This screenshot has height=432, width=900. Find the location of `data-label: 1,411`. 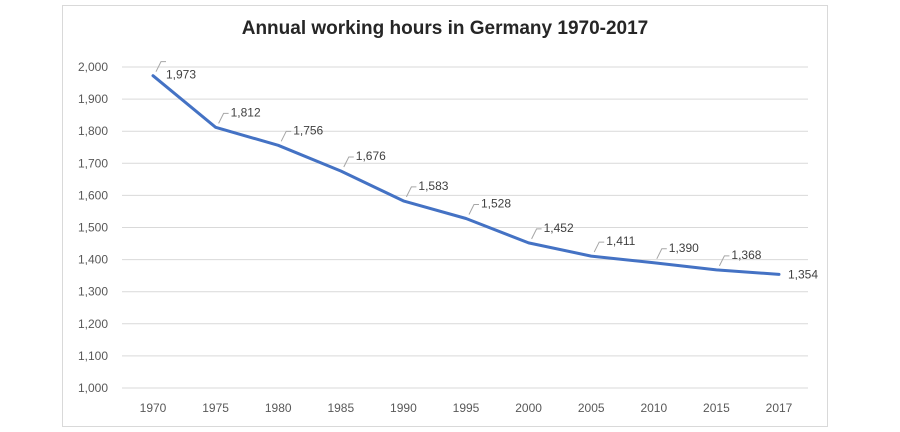

data-label: 1,411 is located at coordinates (620, 241).